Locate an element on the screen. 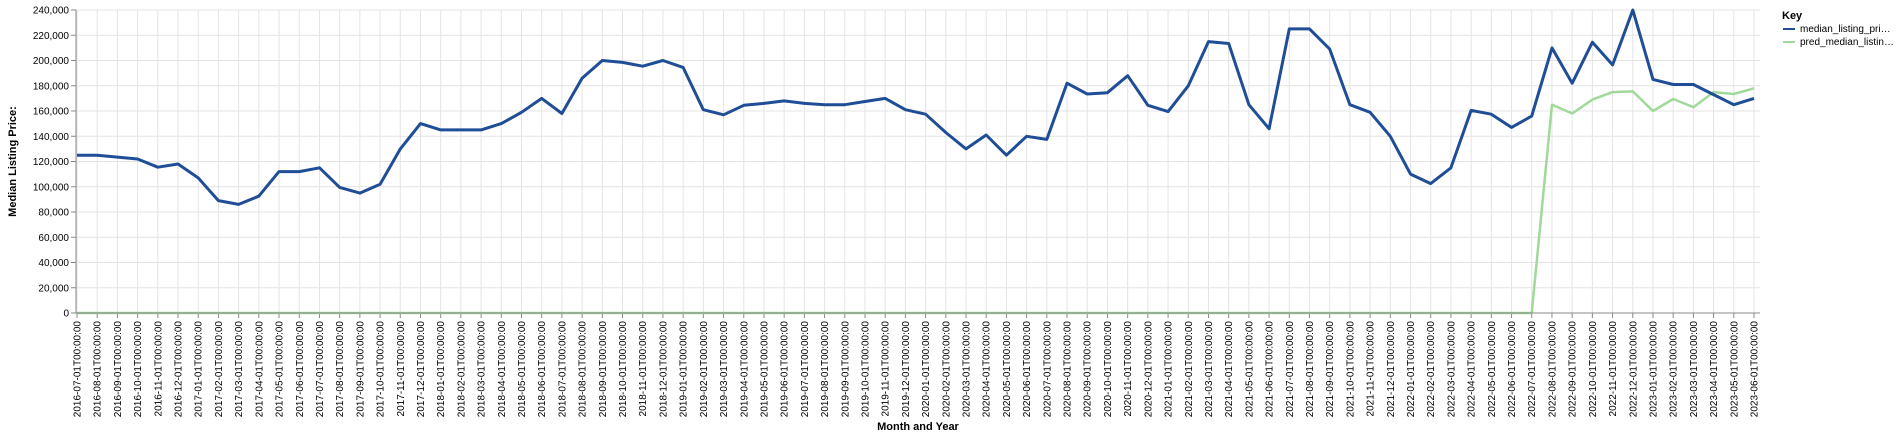 The image size is (1900, 434). x-tick-label: 2019-11-01T00:00:00 is located at coordinates (886, 369).